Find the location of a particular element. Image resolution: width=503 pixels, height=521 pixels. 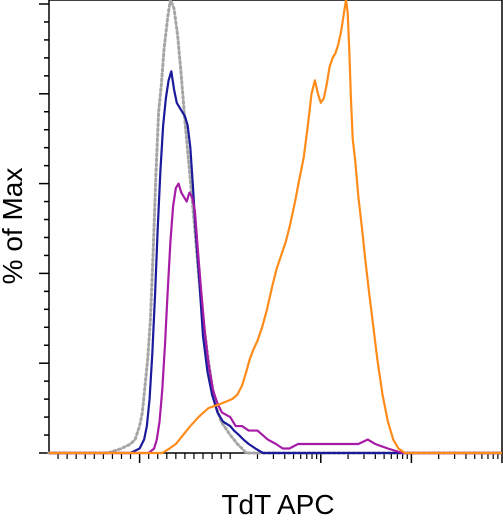

y-axis-title: % of Max is located at coordinates (14, 226).